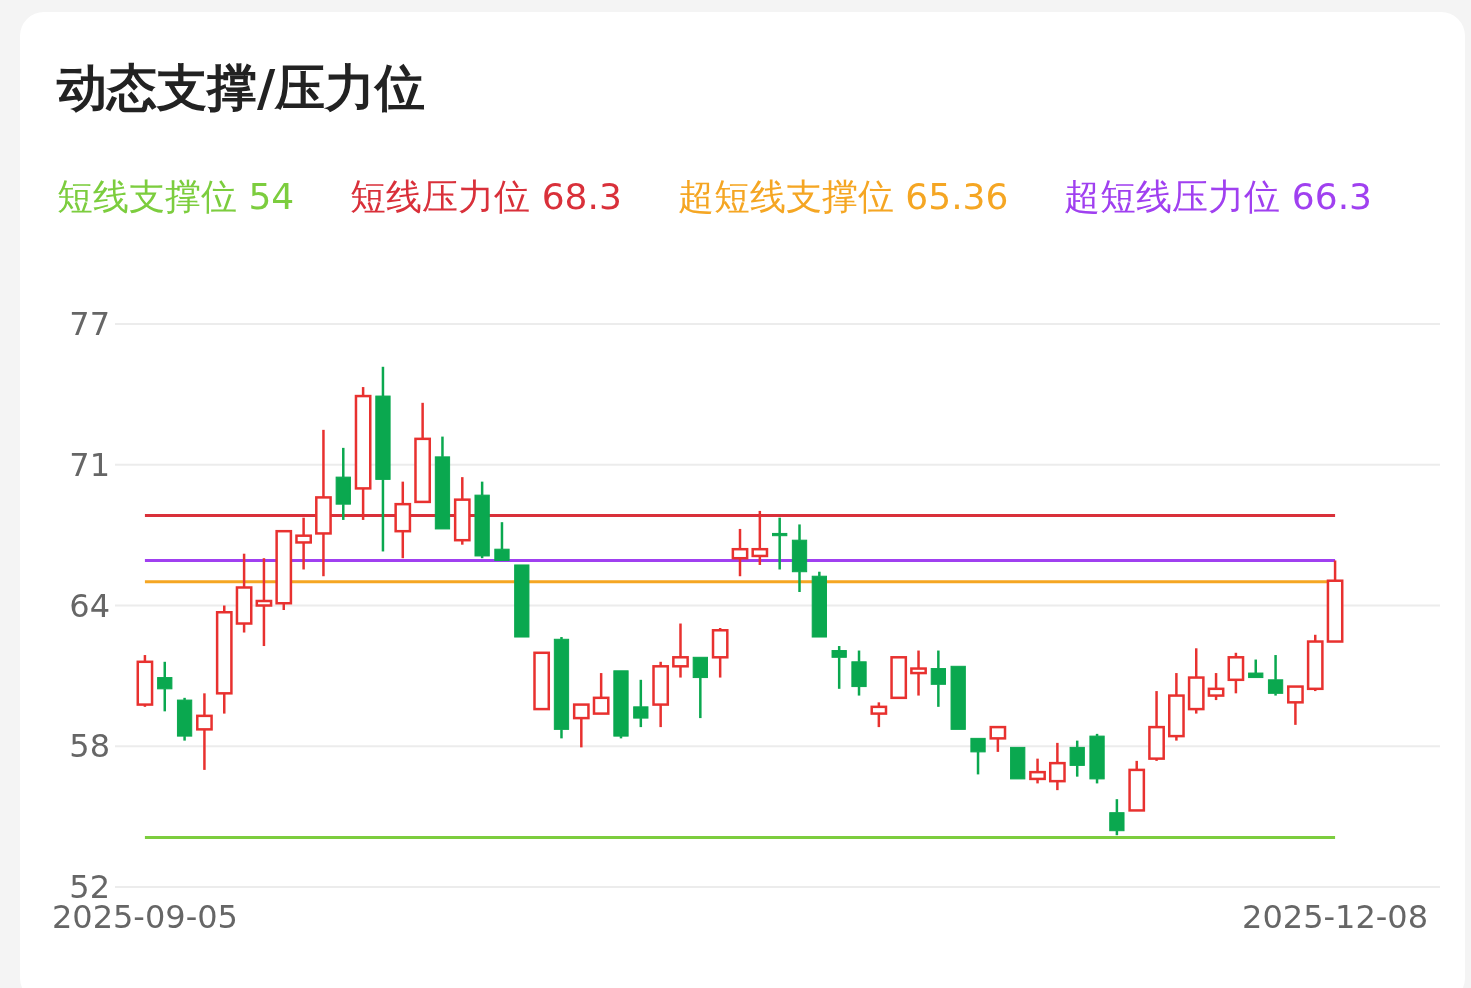  What do you see at coordinates (486, 196) in the screenshot?
I see `ref-line-label: 短线压力位 68.3` at bounding box center [486, 196].